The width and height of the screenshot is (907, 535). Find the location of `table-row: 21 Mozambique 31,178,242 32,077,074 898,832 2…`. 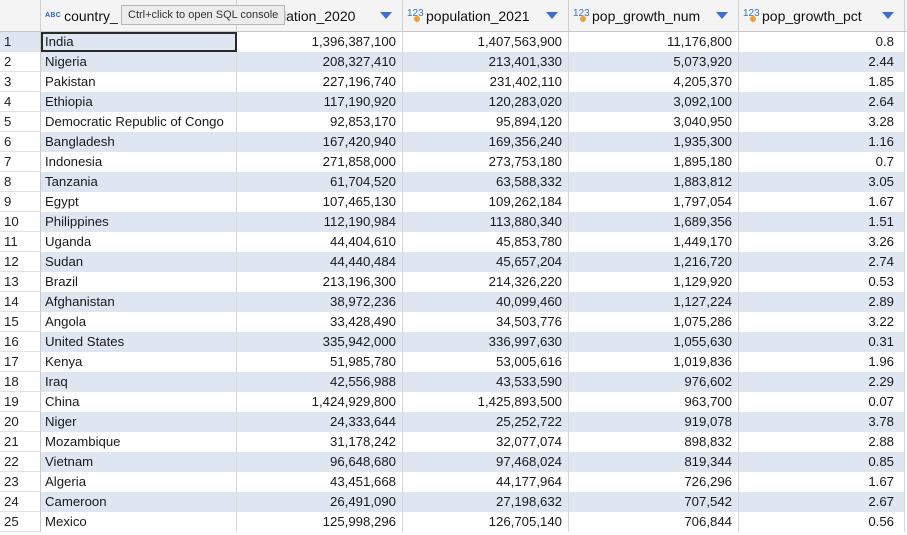

table-row: 21 Mozambique 31,178,242 32,077,074 898,832 2… is located at coordinates (453, 442).